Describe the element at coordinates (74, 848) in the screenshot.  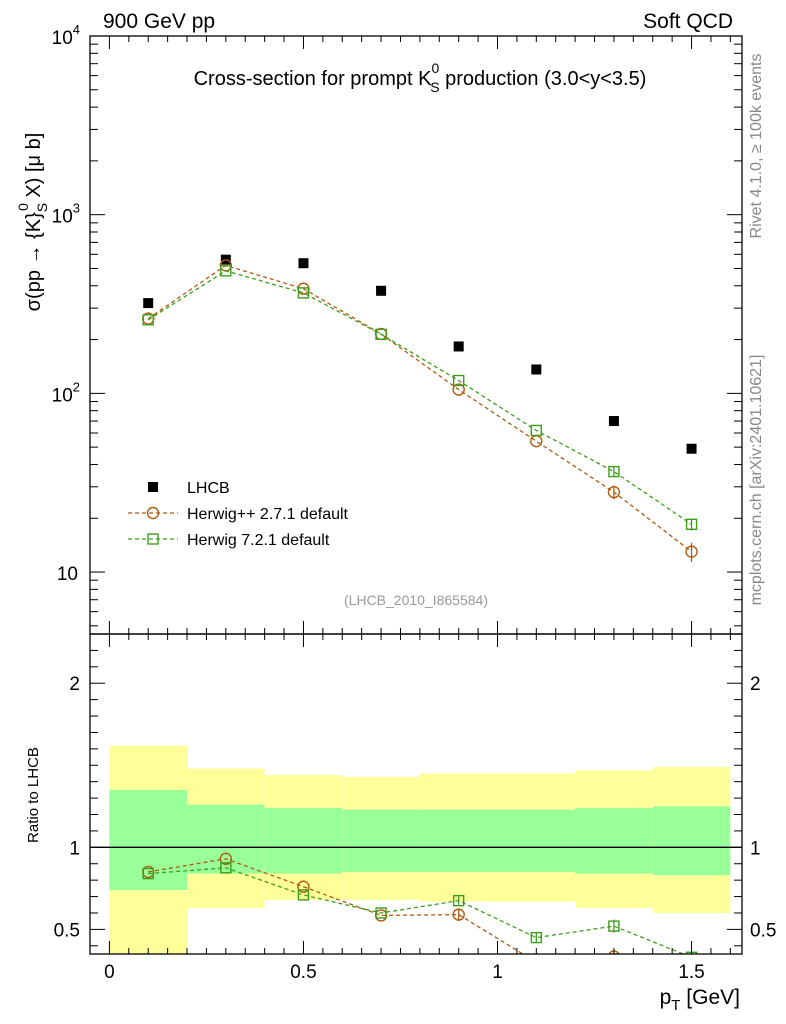
I see `ratio-y-tick-label: 1` at that location.